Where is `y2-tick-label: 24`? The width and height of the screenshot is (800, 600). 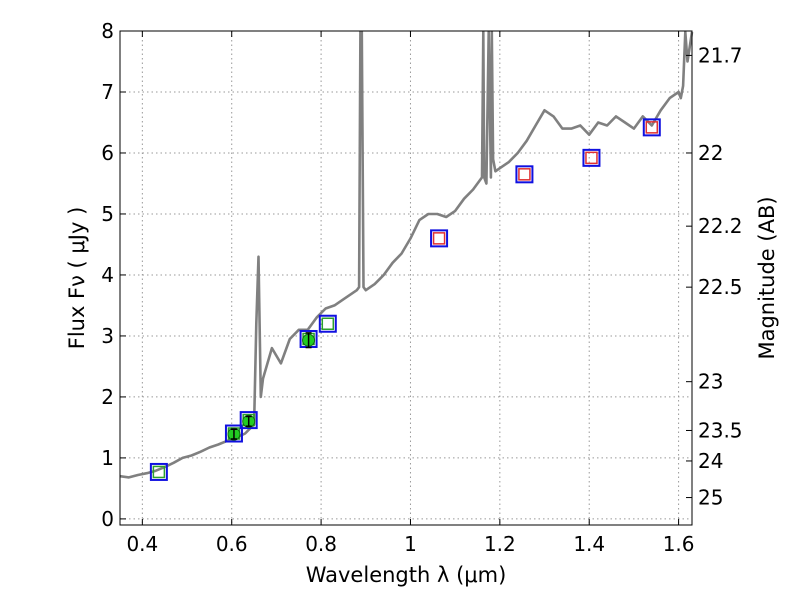 y2-tick-label: 24 is located at coordinates (710, 461).